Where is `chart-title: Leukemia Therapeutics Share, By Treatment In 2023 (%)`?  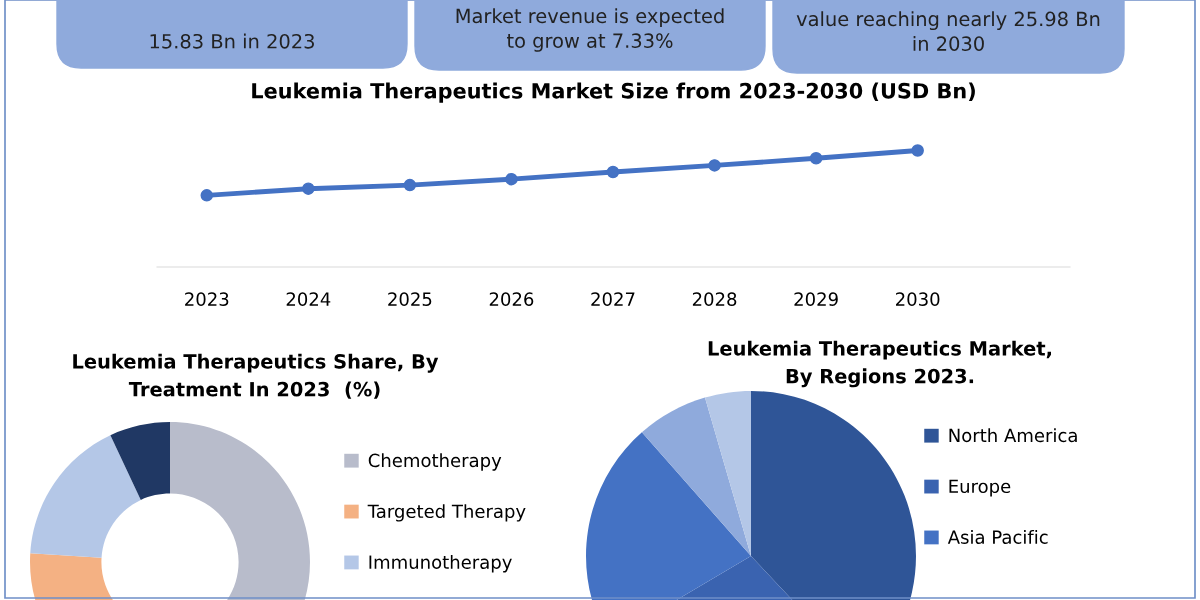 chart-title: Leukemia Therapeutics Share, By Treatment In 2023 (%) is located at coordinates (256, 376).